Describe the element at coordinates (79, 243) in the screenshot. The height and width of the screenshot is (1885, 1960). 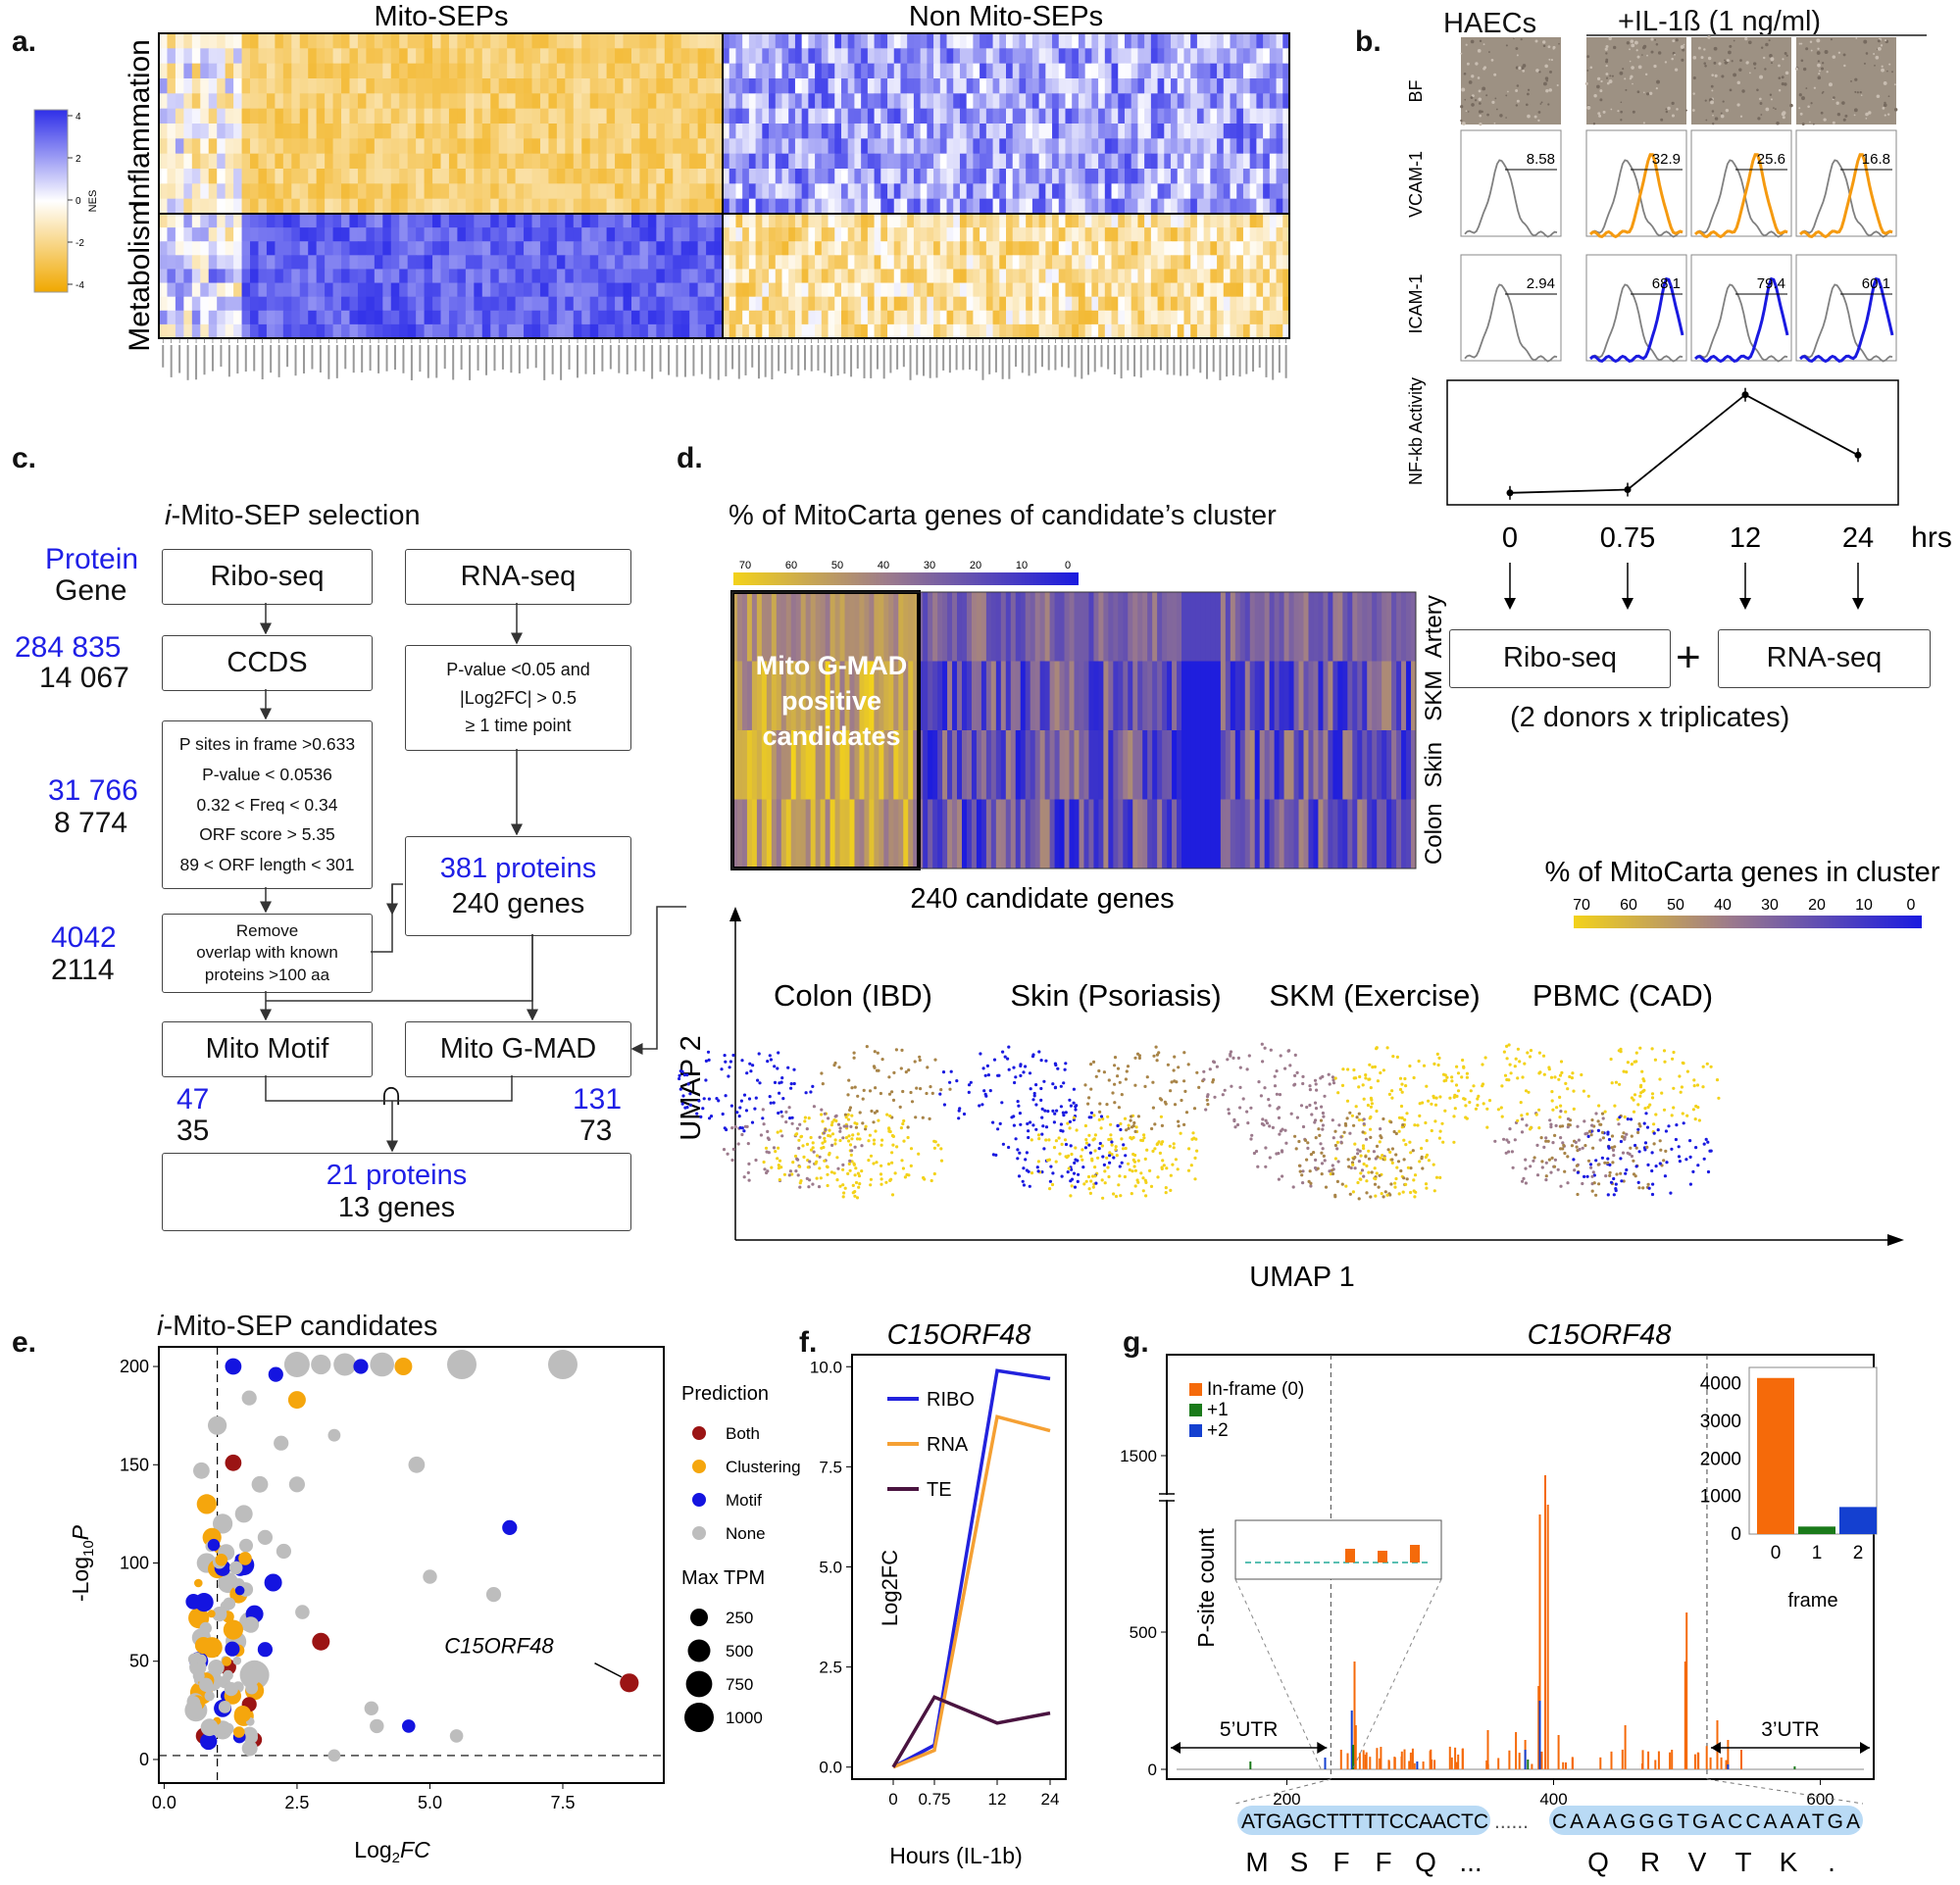
I see `nes-tick: -2` at that location.